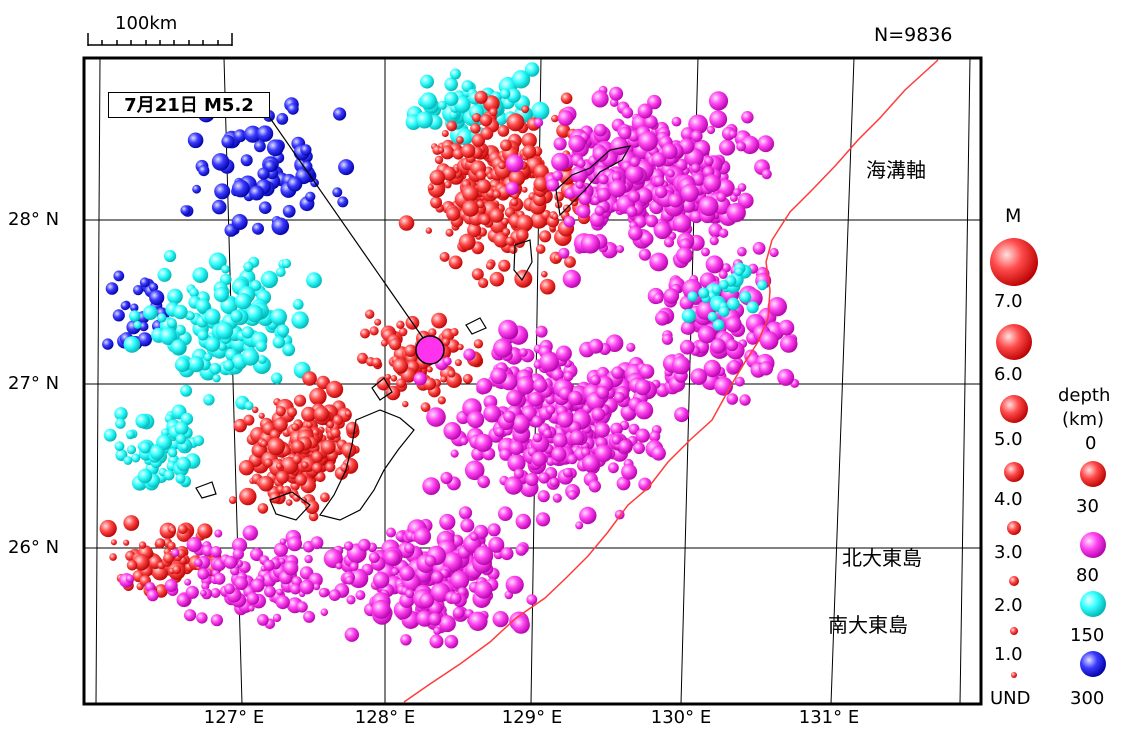 This screenshot has width=1132, height=738. What do you see at coordinates (1083, 419) in the screenshot?
I see `depth-legend-unit: (km)` at bounding box center [1083, 419].